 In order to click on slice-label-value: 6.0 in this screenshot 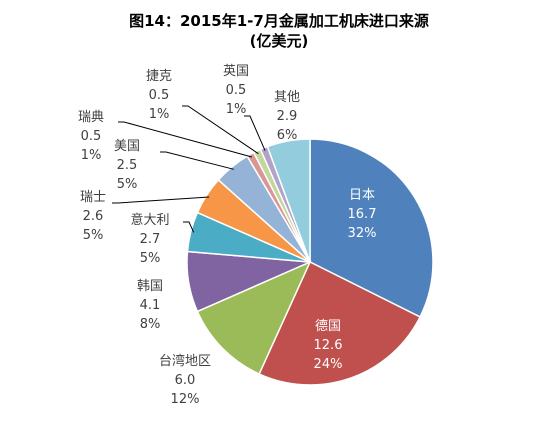, I will do `click(185, 380)`.